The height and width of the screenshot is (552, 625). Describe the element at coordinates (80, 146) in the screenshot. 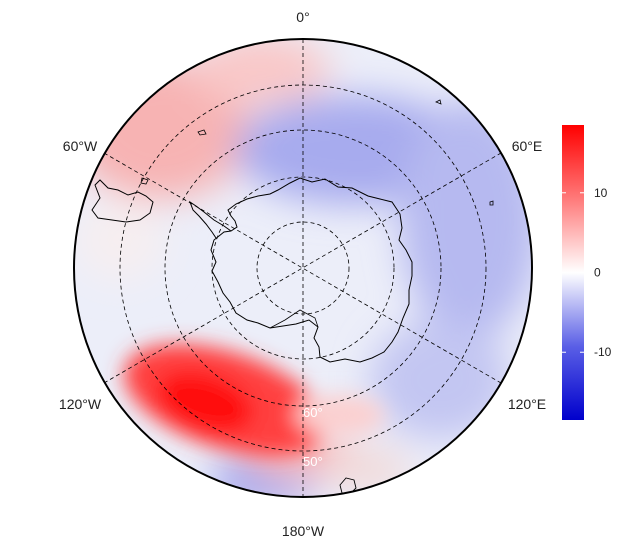

I see `lon-label-60w: 60°W` at that location.